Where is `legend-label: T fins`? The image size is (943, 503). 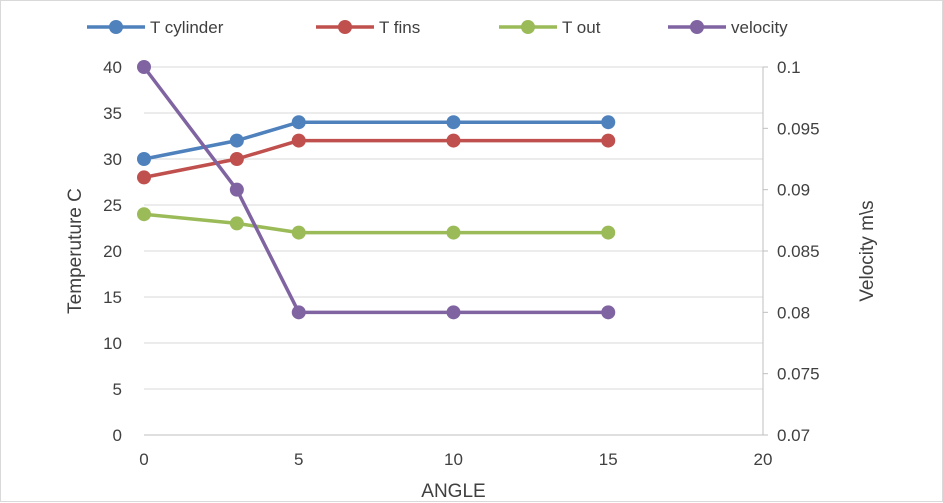 legend-label: T fins is located at coordinates (399, 27).